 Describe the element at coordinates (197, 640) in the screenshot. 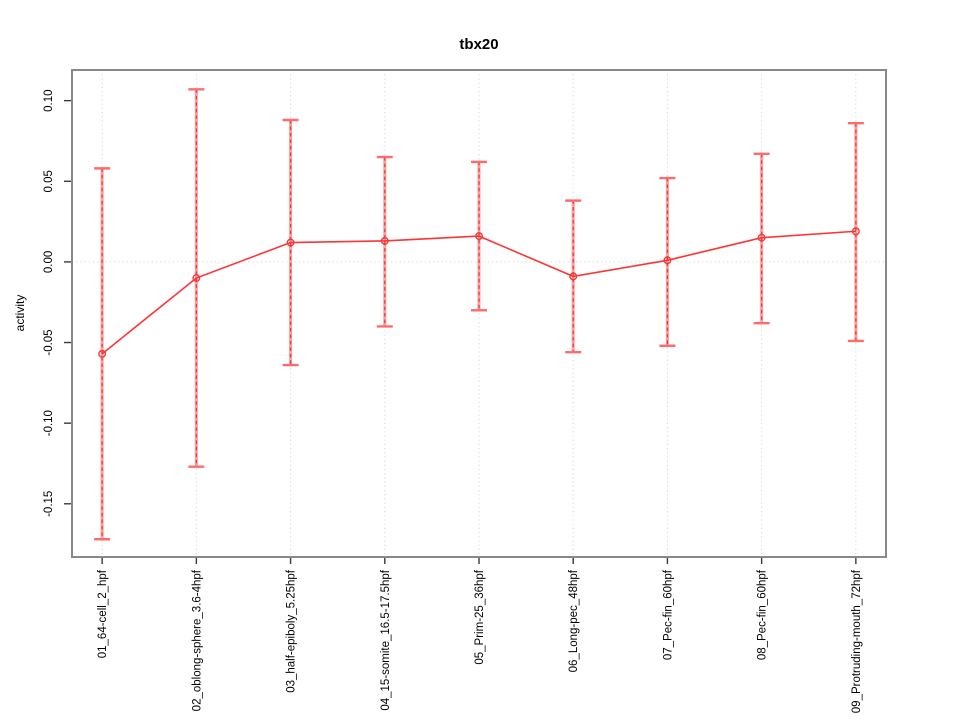

I see `x-tick-label: 02_oblong-sphere_3.6-4hpf` at that location.